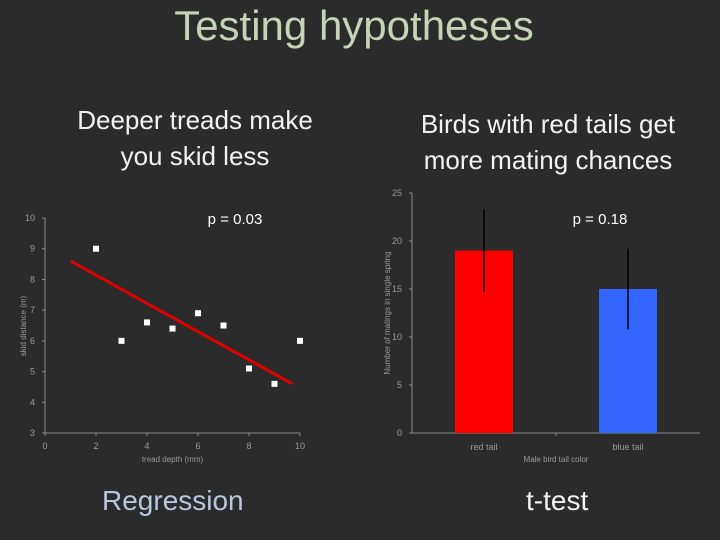 The height and width of the screenshot is (540, 720). What do you see at coordinates (397, 193) in the screenshot?
I see `bar-y-tick-label: 25` at bounding box center [397, 193].